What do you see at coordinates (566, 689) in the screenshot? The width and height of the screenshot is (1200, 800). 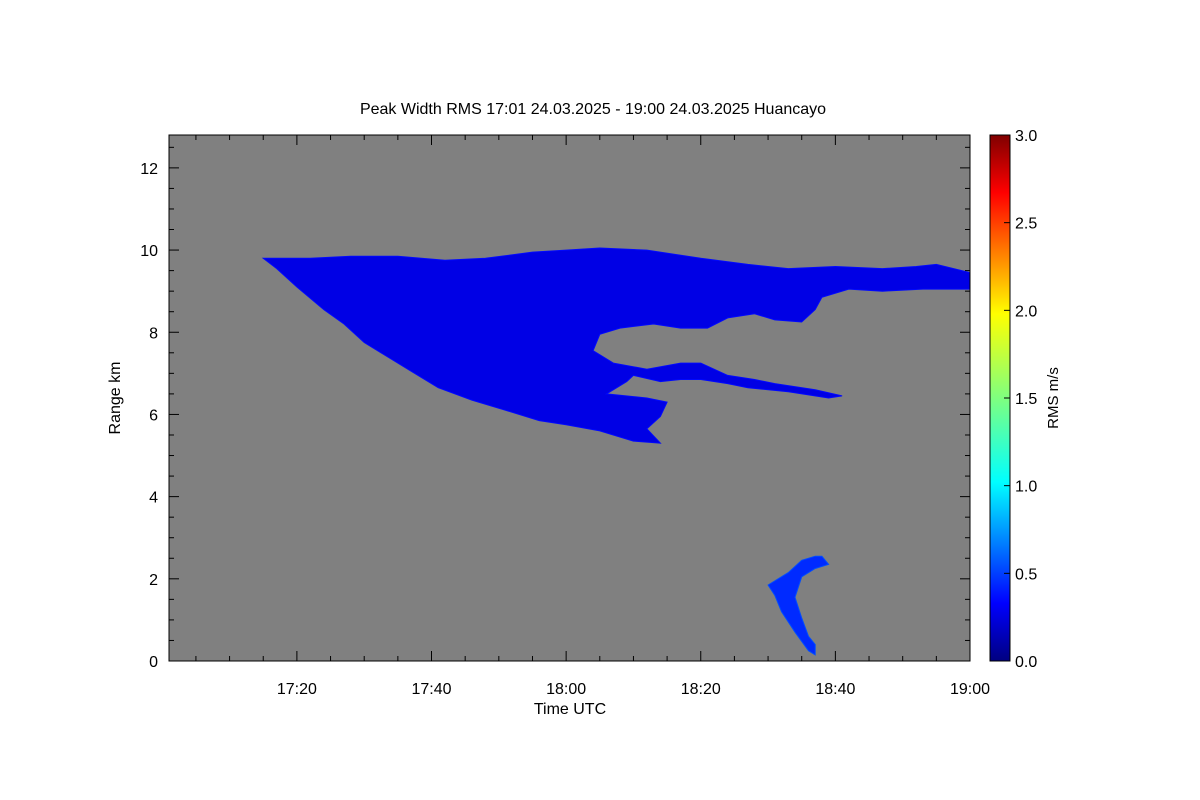 I see `x-tick-label: 18:00` at bounding box center [566, 689].